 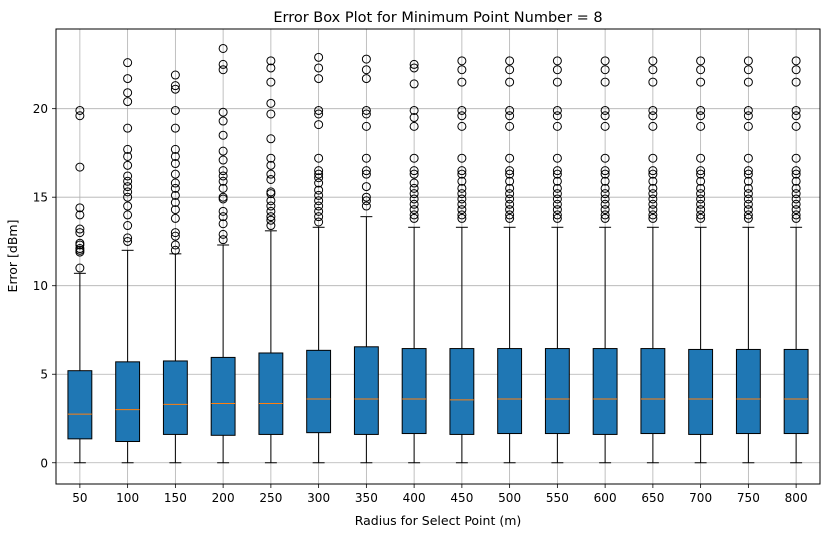 What do you see at coordinates (79, 498) in the screenshot?
I see `x-tick-label: 50` at bounding box center [79, 498].